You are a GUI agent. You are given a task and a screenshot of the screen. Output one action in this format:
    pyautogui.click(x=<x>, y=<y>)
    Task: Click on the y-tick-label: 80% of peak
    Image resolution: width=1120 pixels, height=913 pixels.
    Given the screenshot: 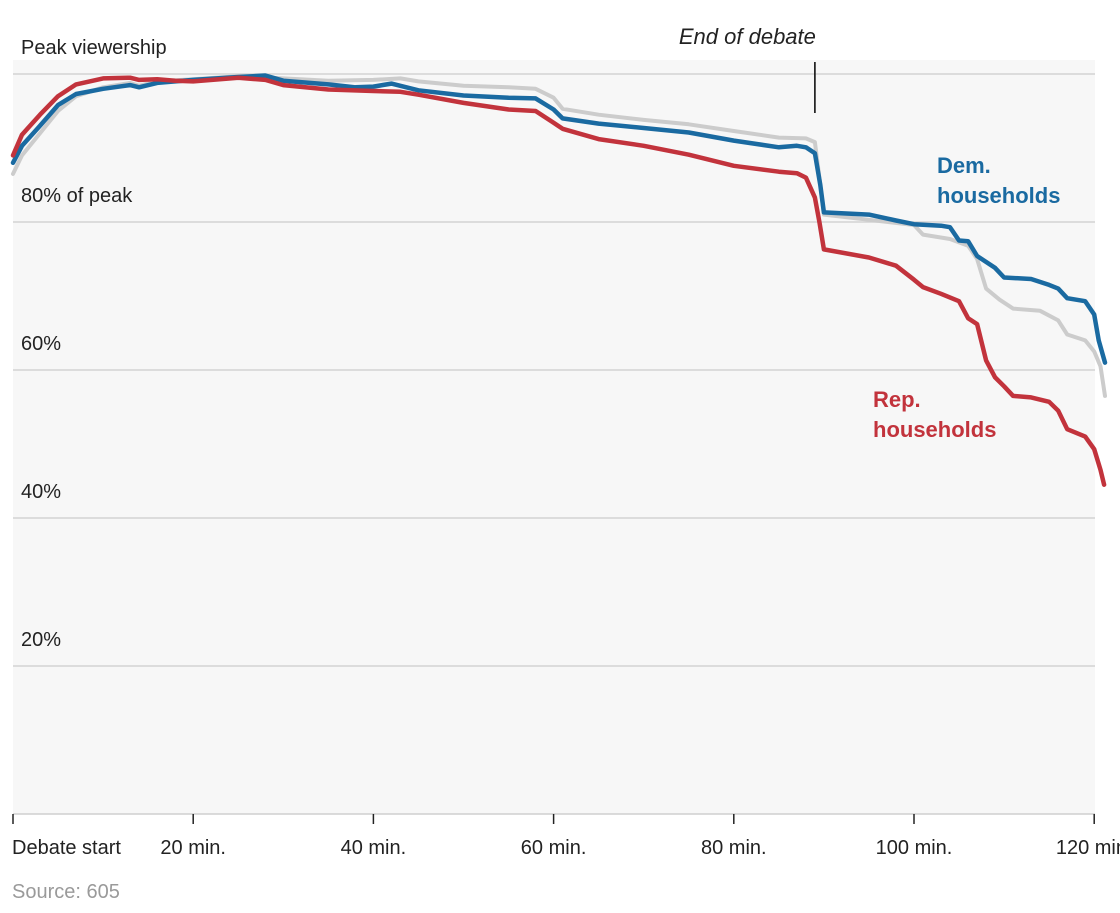 What is the action you would take?
    pyautogui.click(x=77, y=196)
    